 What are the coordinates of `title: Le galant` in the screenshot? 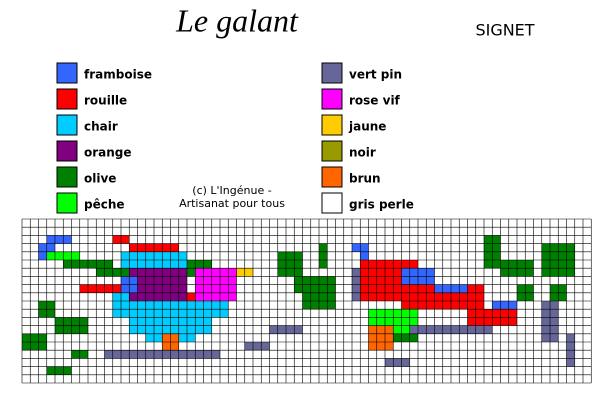 It's located at (237, 20).